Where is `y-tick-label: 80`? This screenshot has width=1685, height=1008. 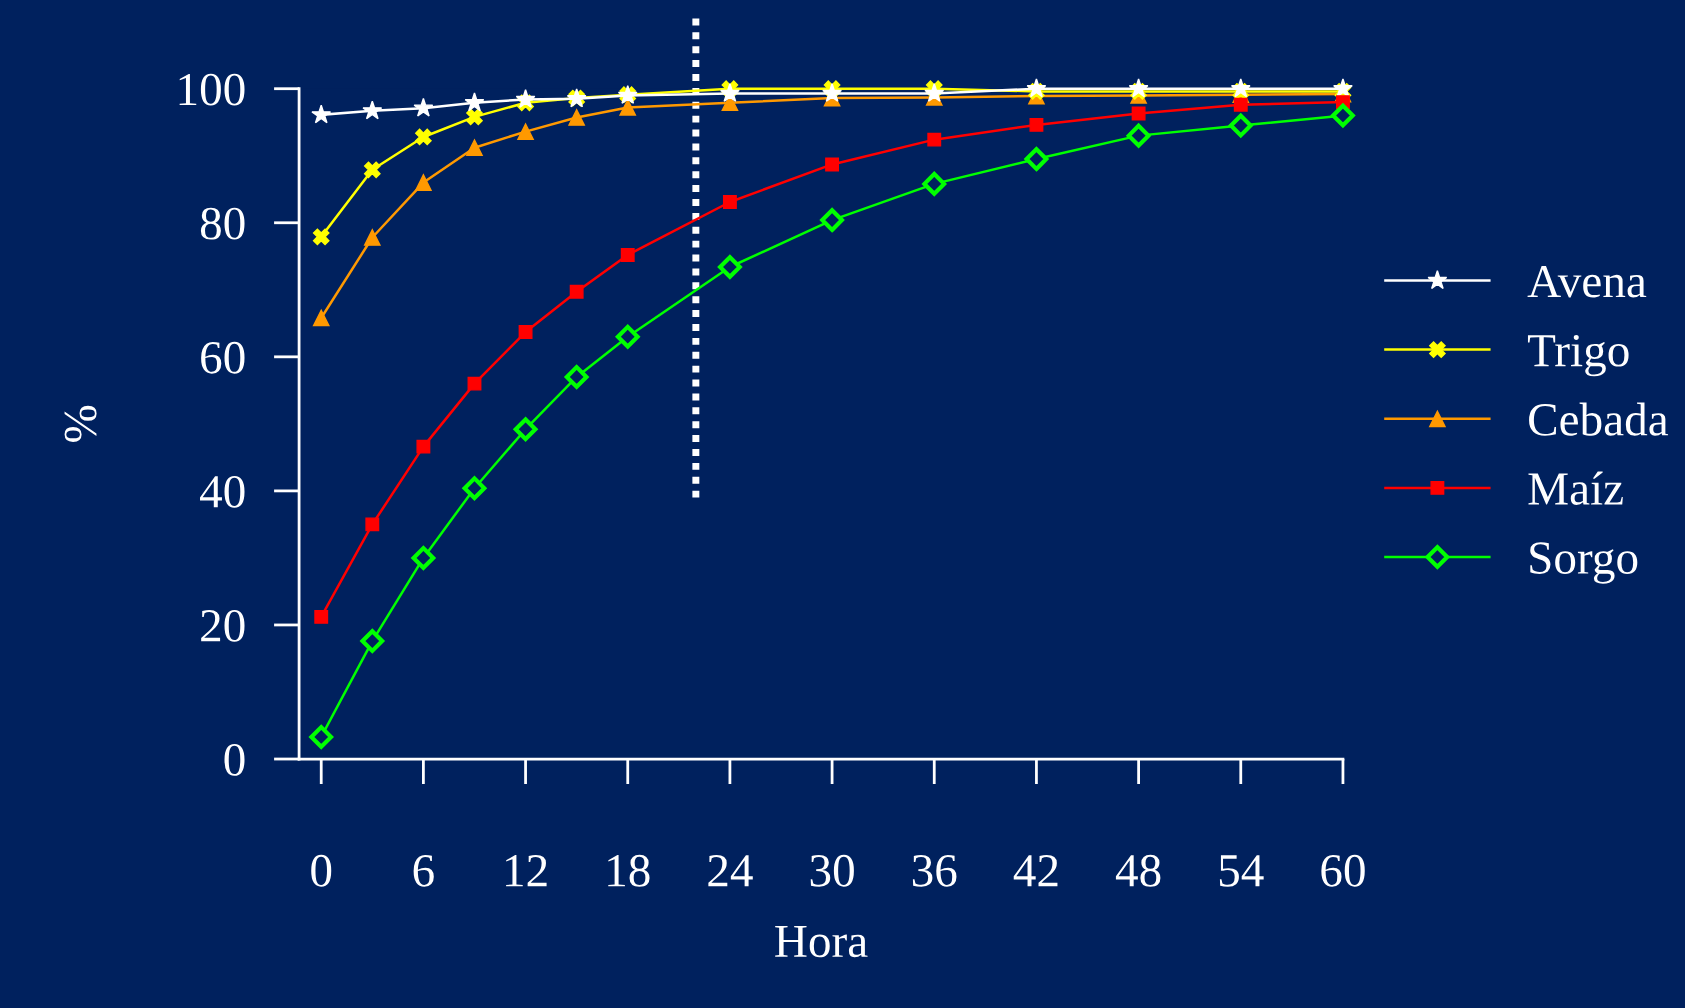
y-tick-label: 80 is located at coordinates (222, 223).